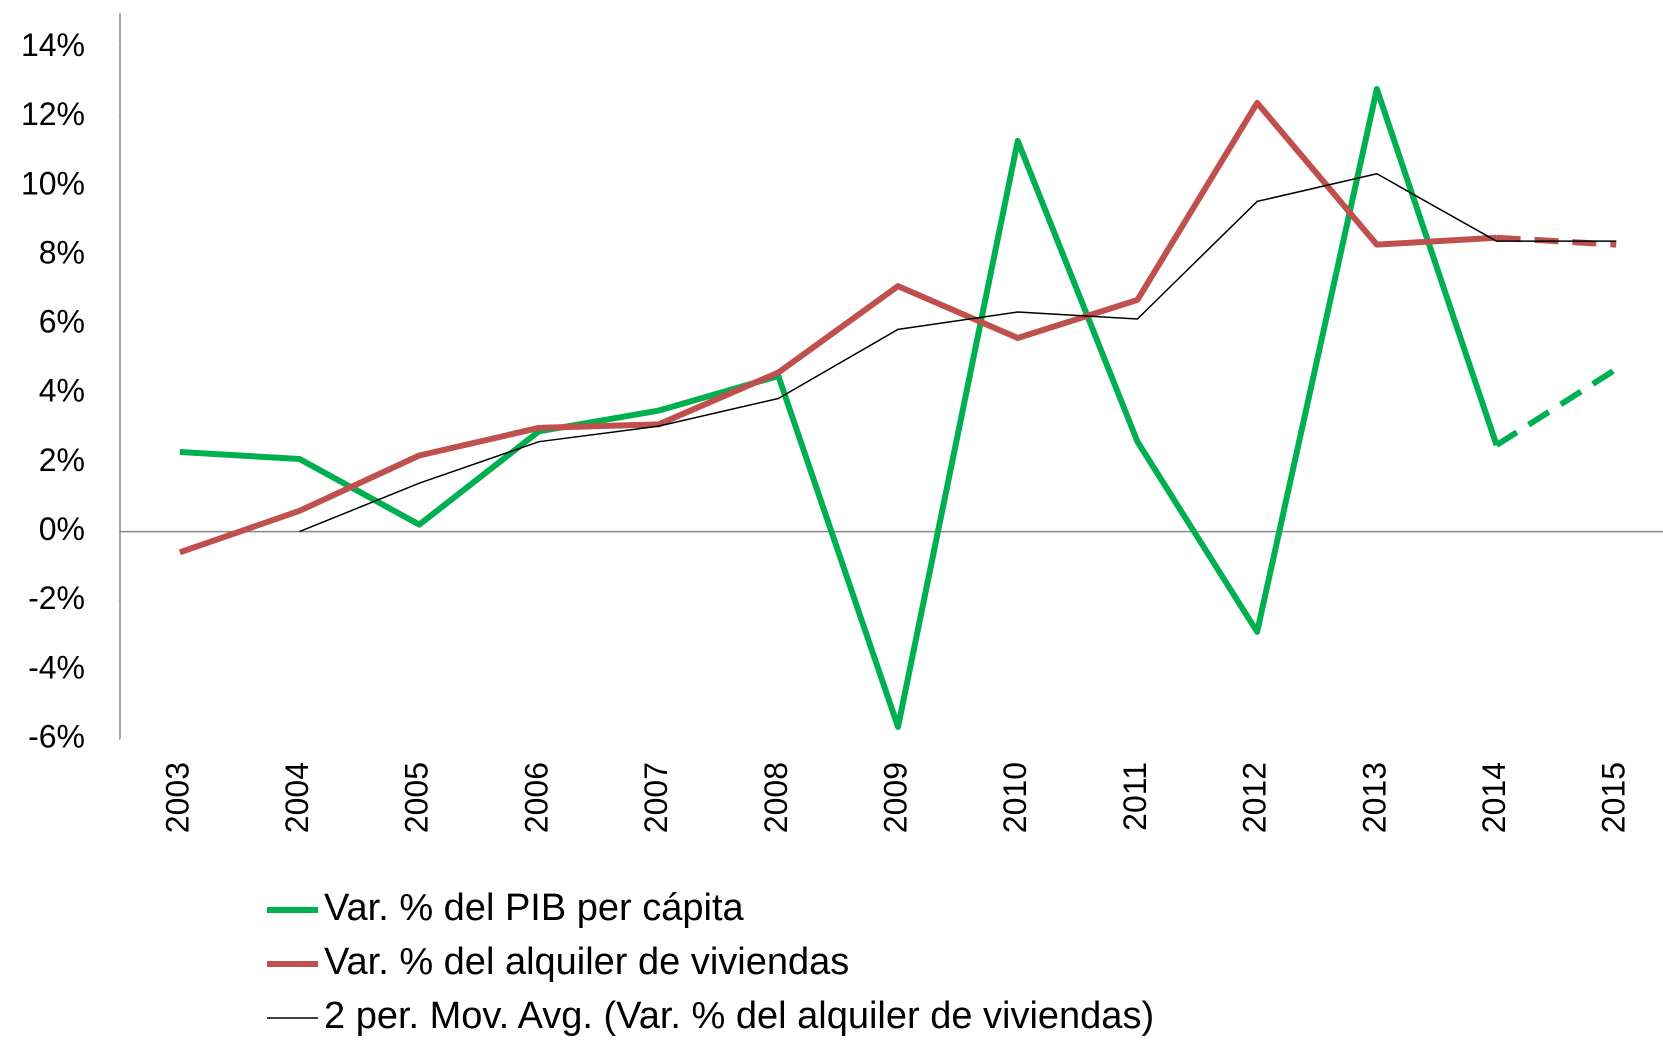  I want to click on y-tick-label: 12%, so click(53, 114).